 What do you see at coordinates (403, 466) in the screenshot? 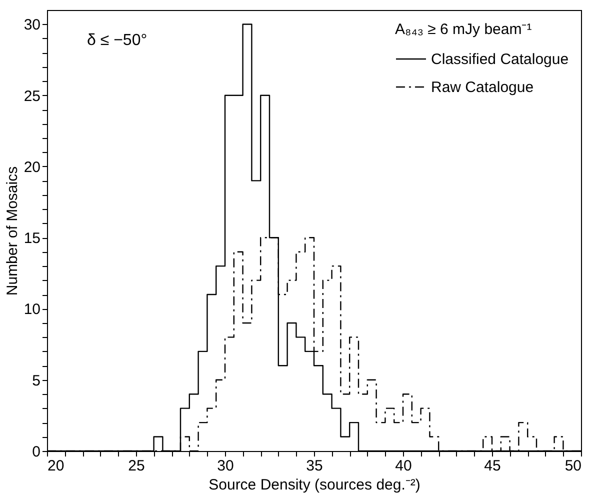
I see `x-tick-label: 40` at bounding box center [403, 466].